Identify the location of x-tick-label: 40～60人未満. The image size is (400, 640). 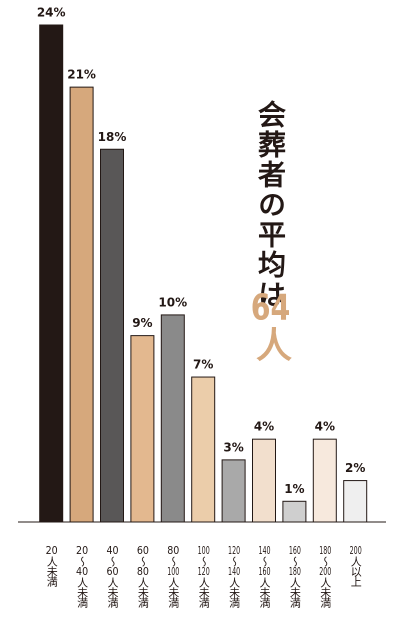
(112, 576).